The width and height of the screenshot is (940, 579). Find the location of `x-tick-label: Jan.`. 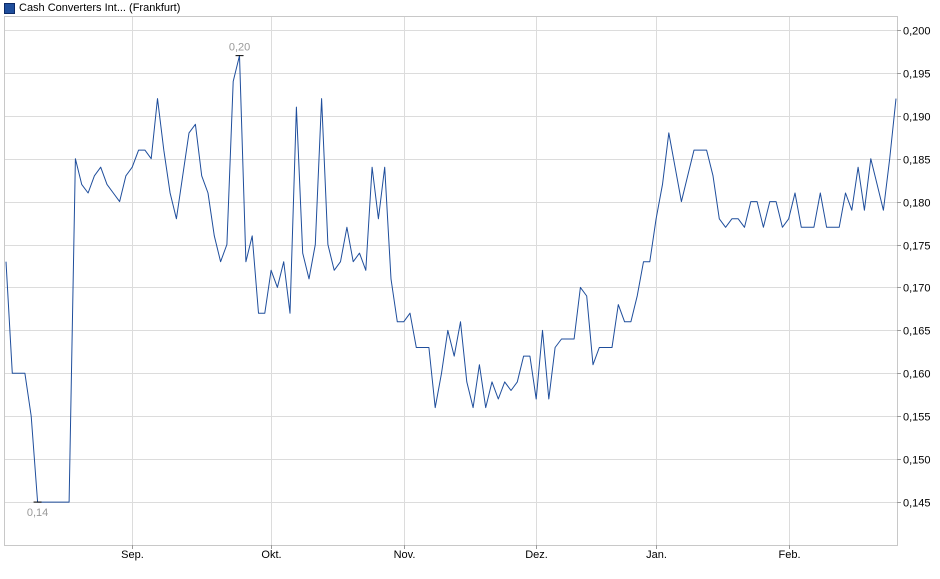

x-tick-label: Jan. is located at coordinates (656, 555).